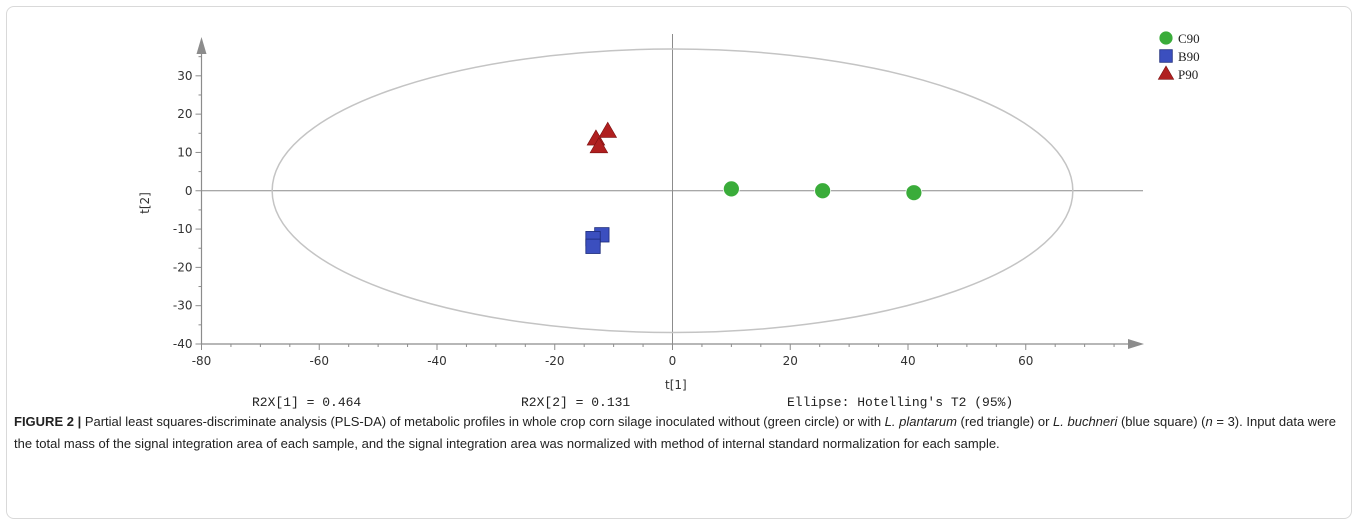 This screenshot has height=525, width=1360. What do you see at coordinates (1161, 421) in the screenshot?
I see `caption-text-3: (blue square) (` at bounding box center [1161, 421].